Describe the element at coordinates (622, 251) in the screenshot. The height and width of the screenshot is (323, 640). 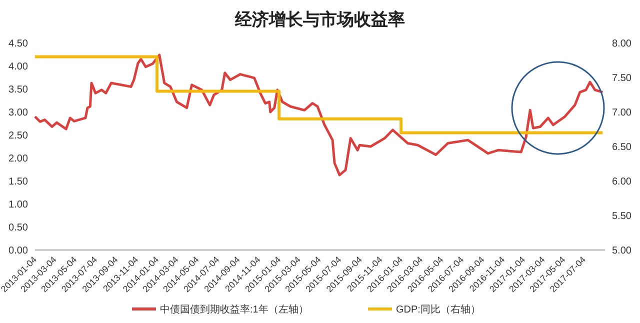
I see `y2-tick-label: 5.00` at that location.